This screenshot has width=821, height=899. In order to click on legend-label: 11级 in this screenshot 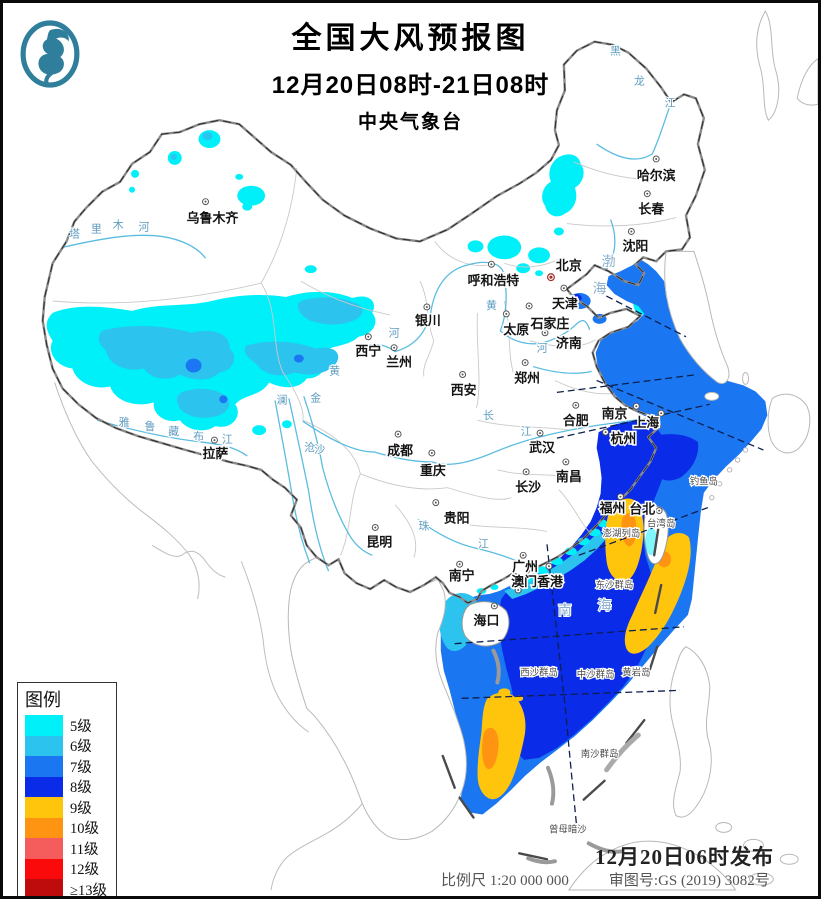, I will do `click(84, 849)`.